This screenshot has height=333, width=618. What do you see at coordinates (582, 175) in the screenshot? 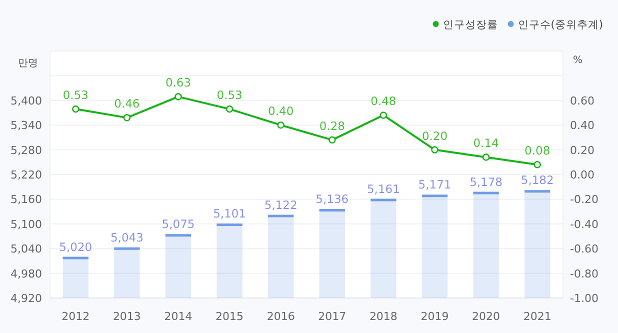
I see `y2-tick-label: 0.00` at bounding box center [582, 175].